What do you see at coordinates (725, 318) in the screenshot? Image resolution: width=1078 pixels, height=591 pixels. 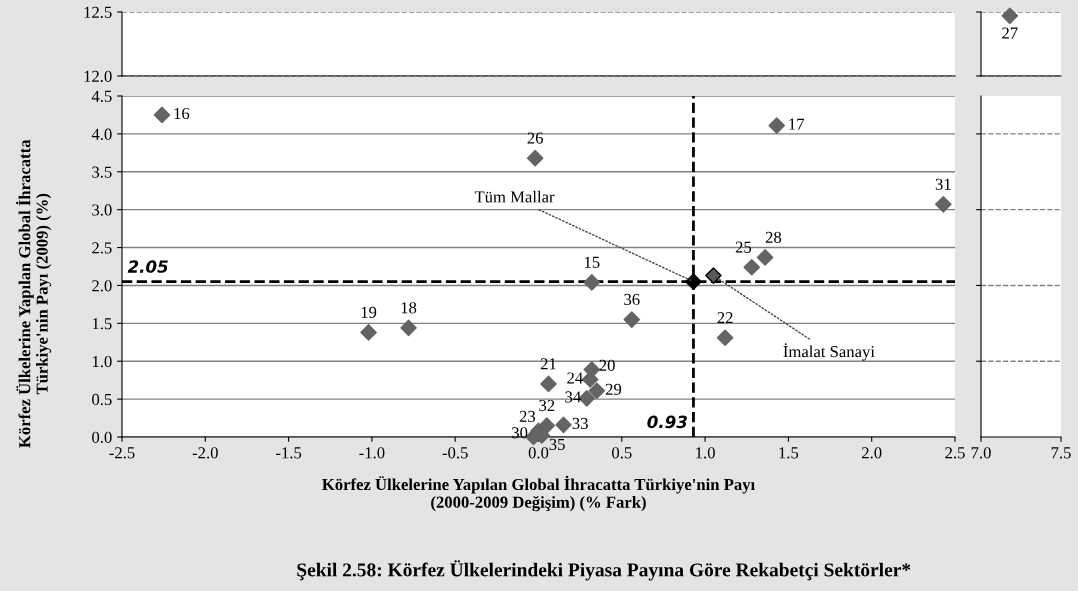 I see `annotation: 22` at bounding box center [725, 318].